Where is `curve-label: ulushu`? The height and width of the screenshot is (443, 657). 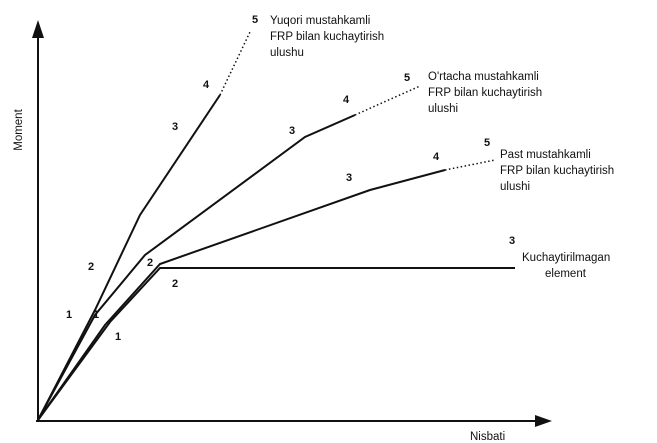 curve-label: ulushu is located at coordinates (287, 53).